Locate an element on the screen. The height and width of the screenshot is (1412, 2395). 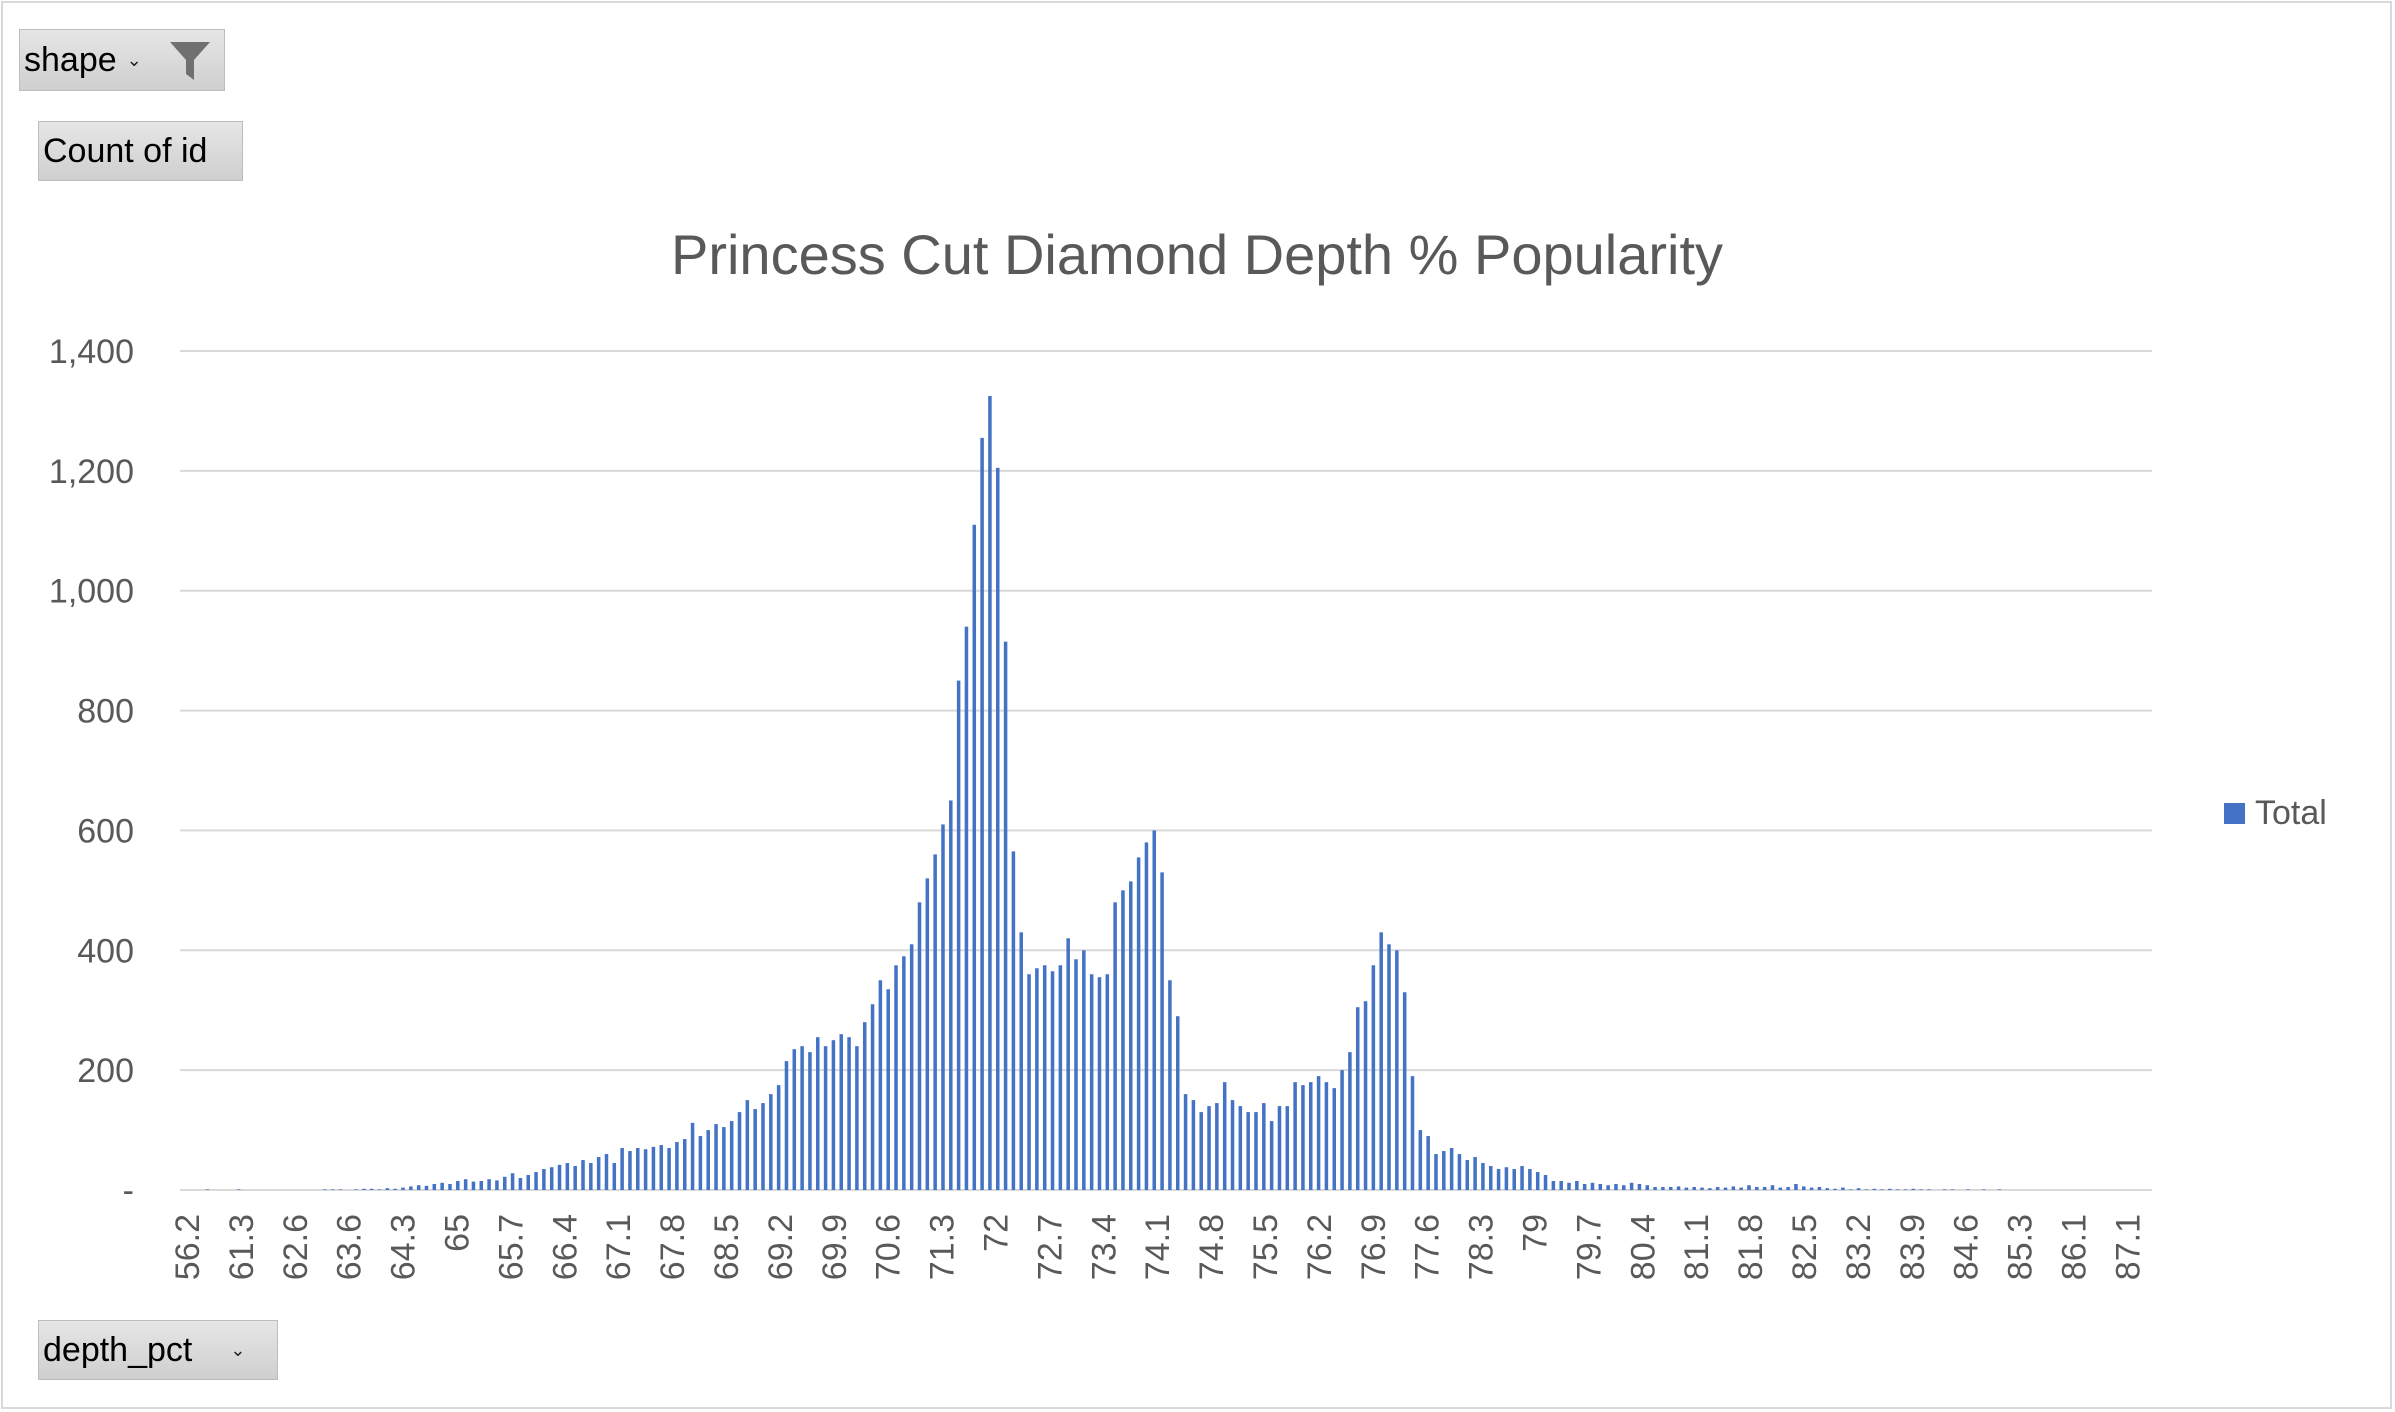
x-tick-label: 82.5 is located at coordinates (1805, 1247).